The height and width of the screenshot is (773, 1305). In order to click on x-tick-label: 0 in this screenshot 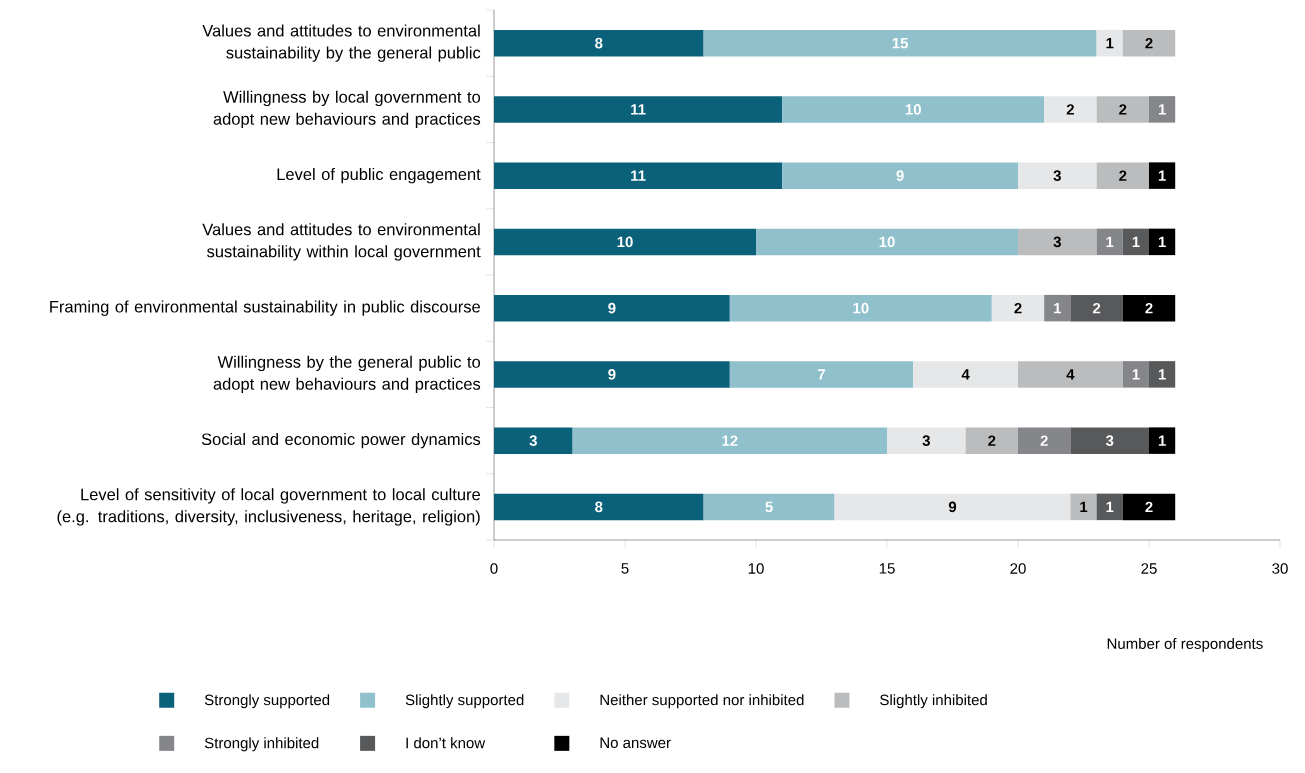, I will do `click(494, 568)`.